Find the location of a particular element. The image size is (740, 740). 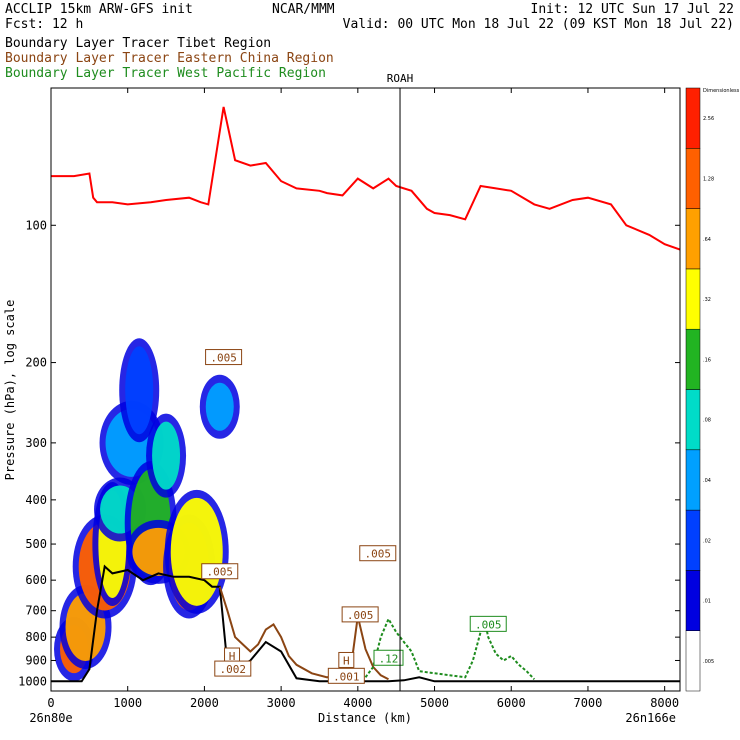

init-time: Init: 12 UTC Sun 17 Jul 22 is located at coordinates (633, 9).